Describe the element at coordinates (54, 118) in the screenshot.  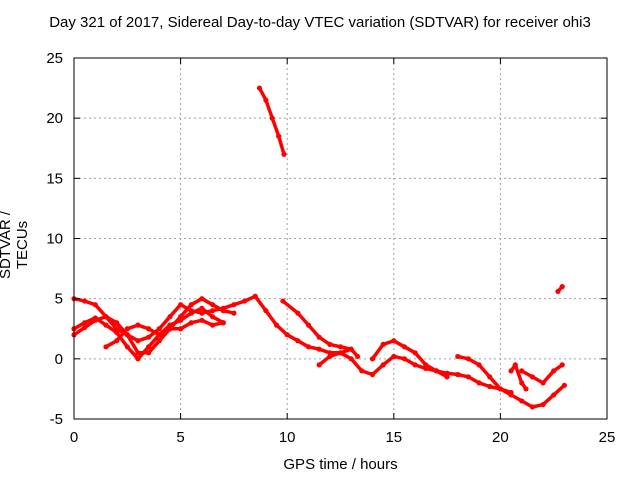
I see `y-tick-label: 20` at that location.